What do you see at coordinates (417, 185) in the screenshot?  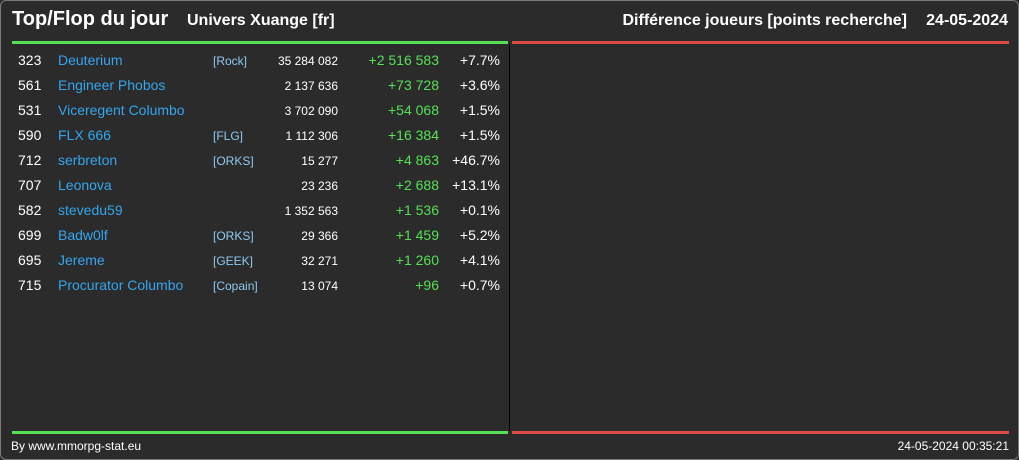 I see `points-difference: +2 688` at bounding box center [417, 185].